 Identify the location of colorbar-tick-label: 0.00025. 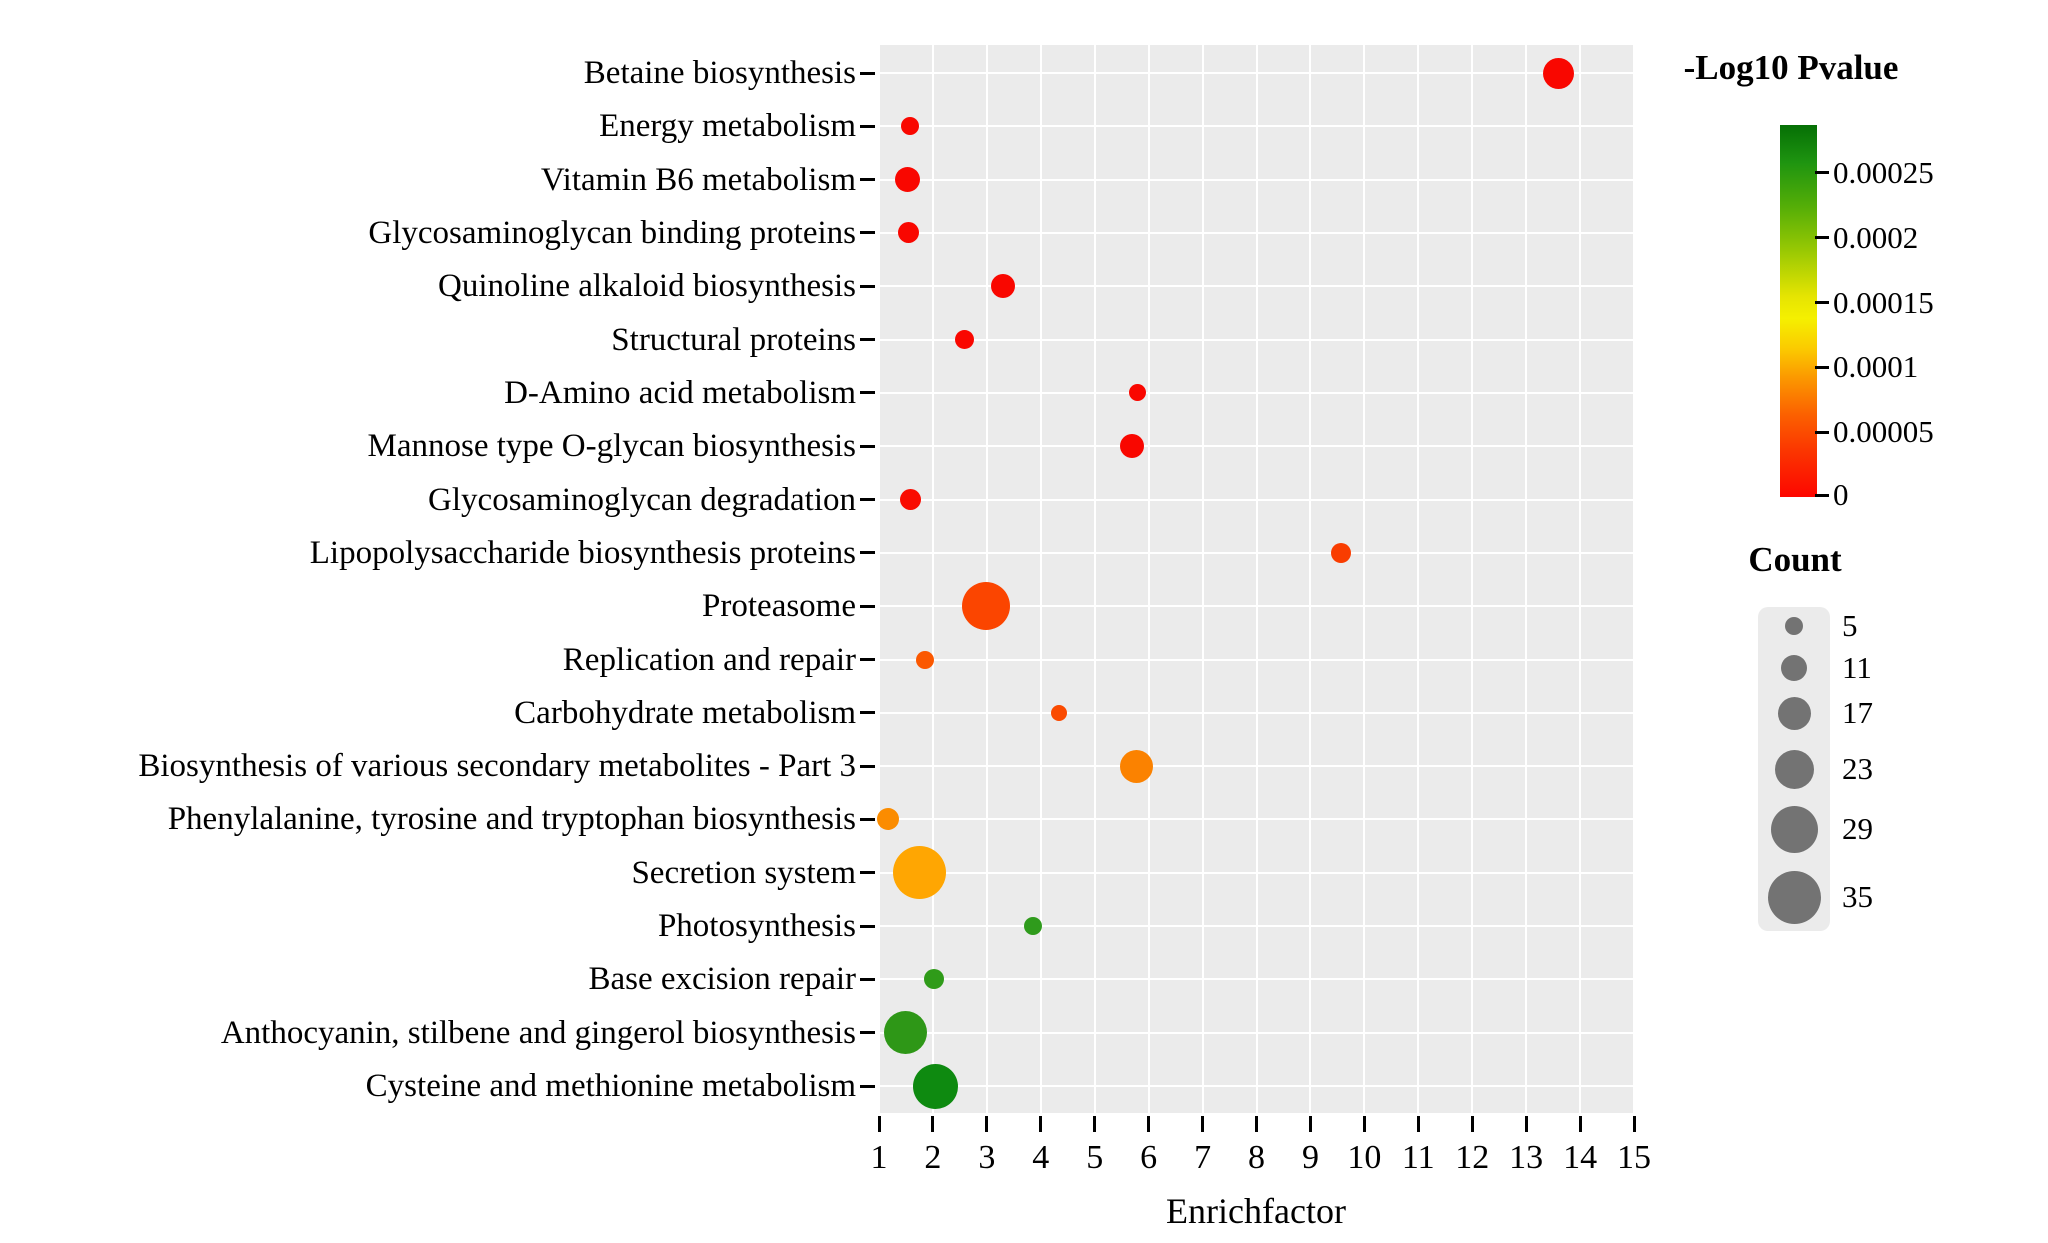
(1883, 172).